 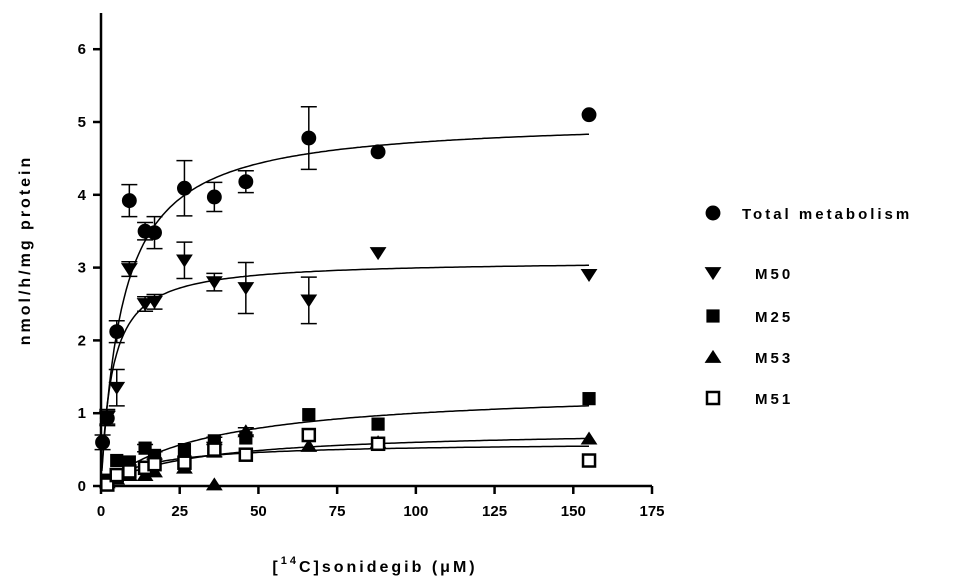 What do you see at coordinates (290, 561) in the screenshot?
I see `x-axis-title-superscript: 14` at bounding box center [290, 561].